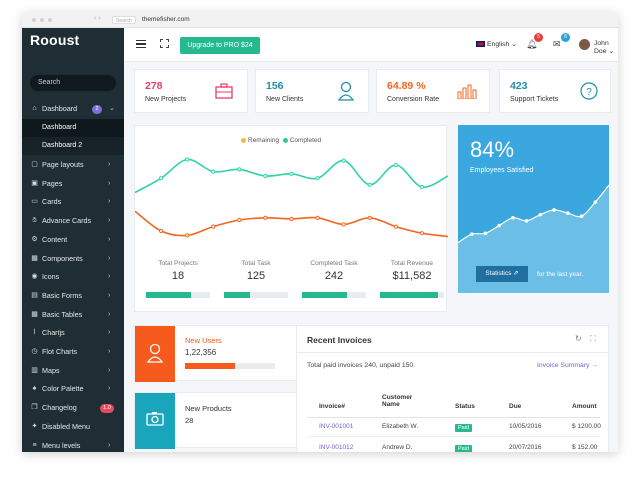  I want to click on total-value: 18, so click(178, 276).